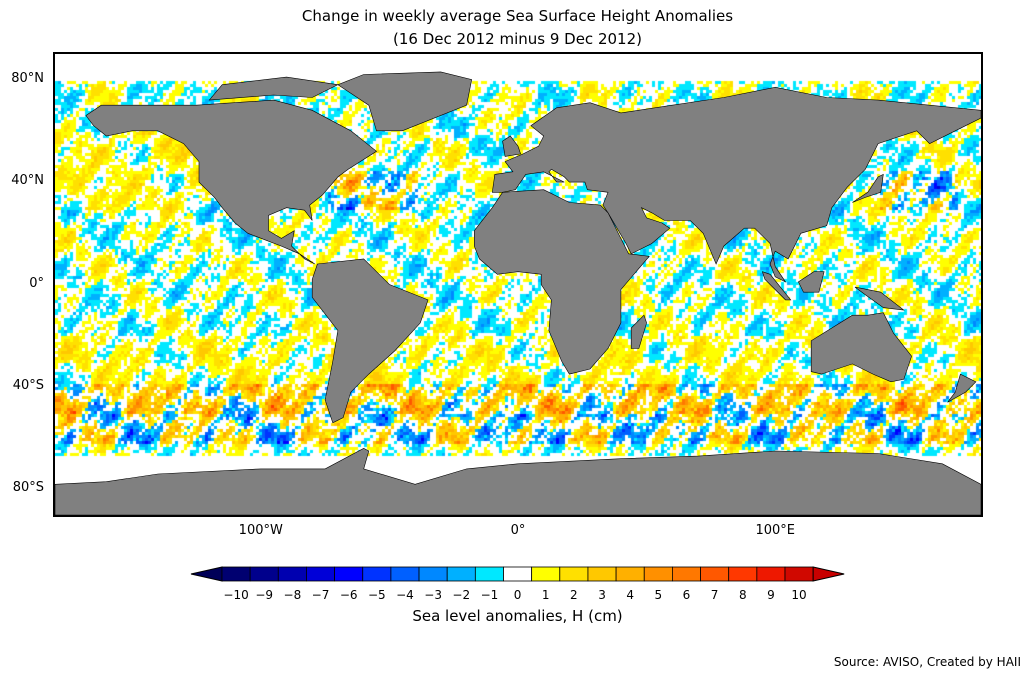  What do you see at coordinates (828, 574) in the screenshot?
I see `colorbar-over-extension` at bounding box center [828, 574].